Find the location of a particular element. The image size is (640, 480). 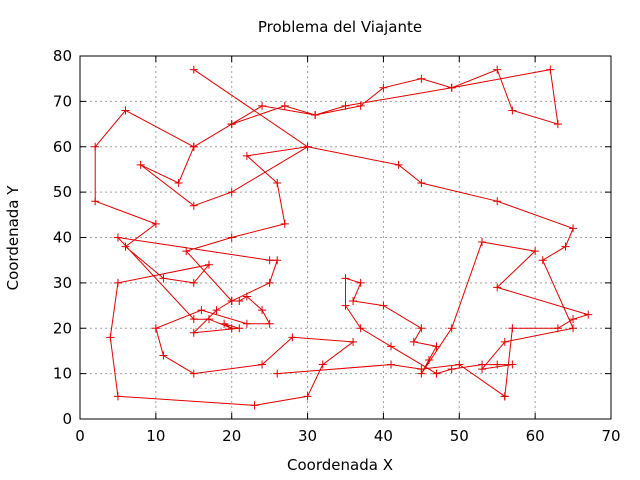

x-tick-label: 30 is located at coordinates (307, 436).